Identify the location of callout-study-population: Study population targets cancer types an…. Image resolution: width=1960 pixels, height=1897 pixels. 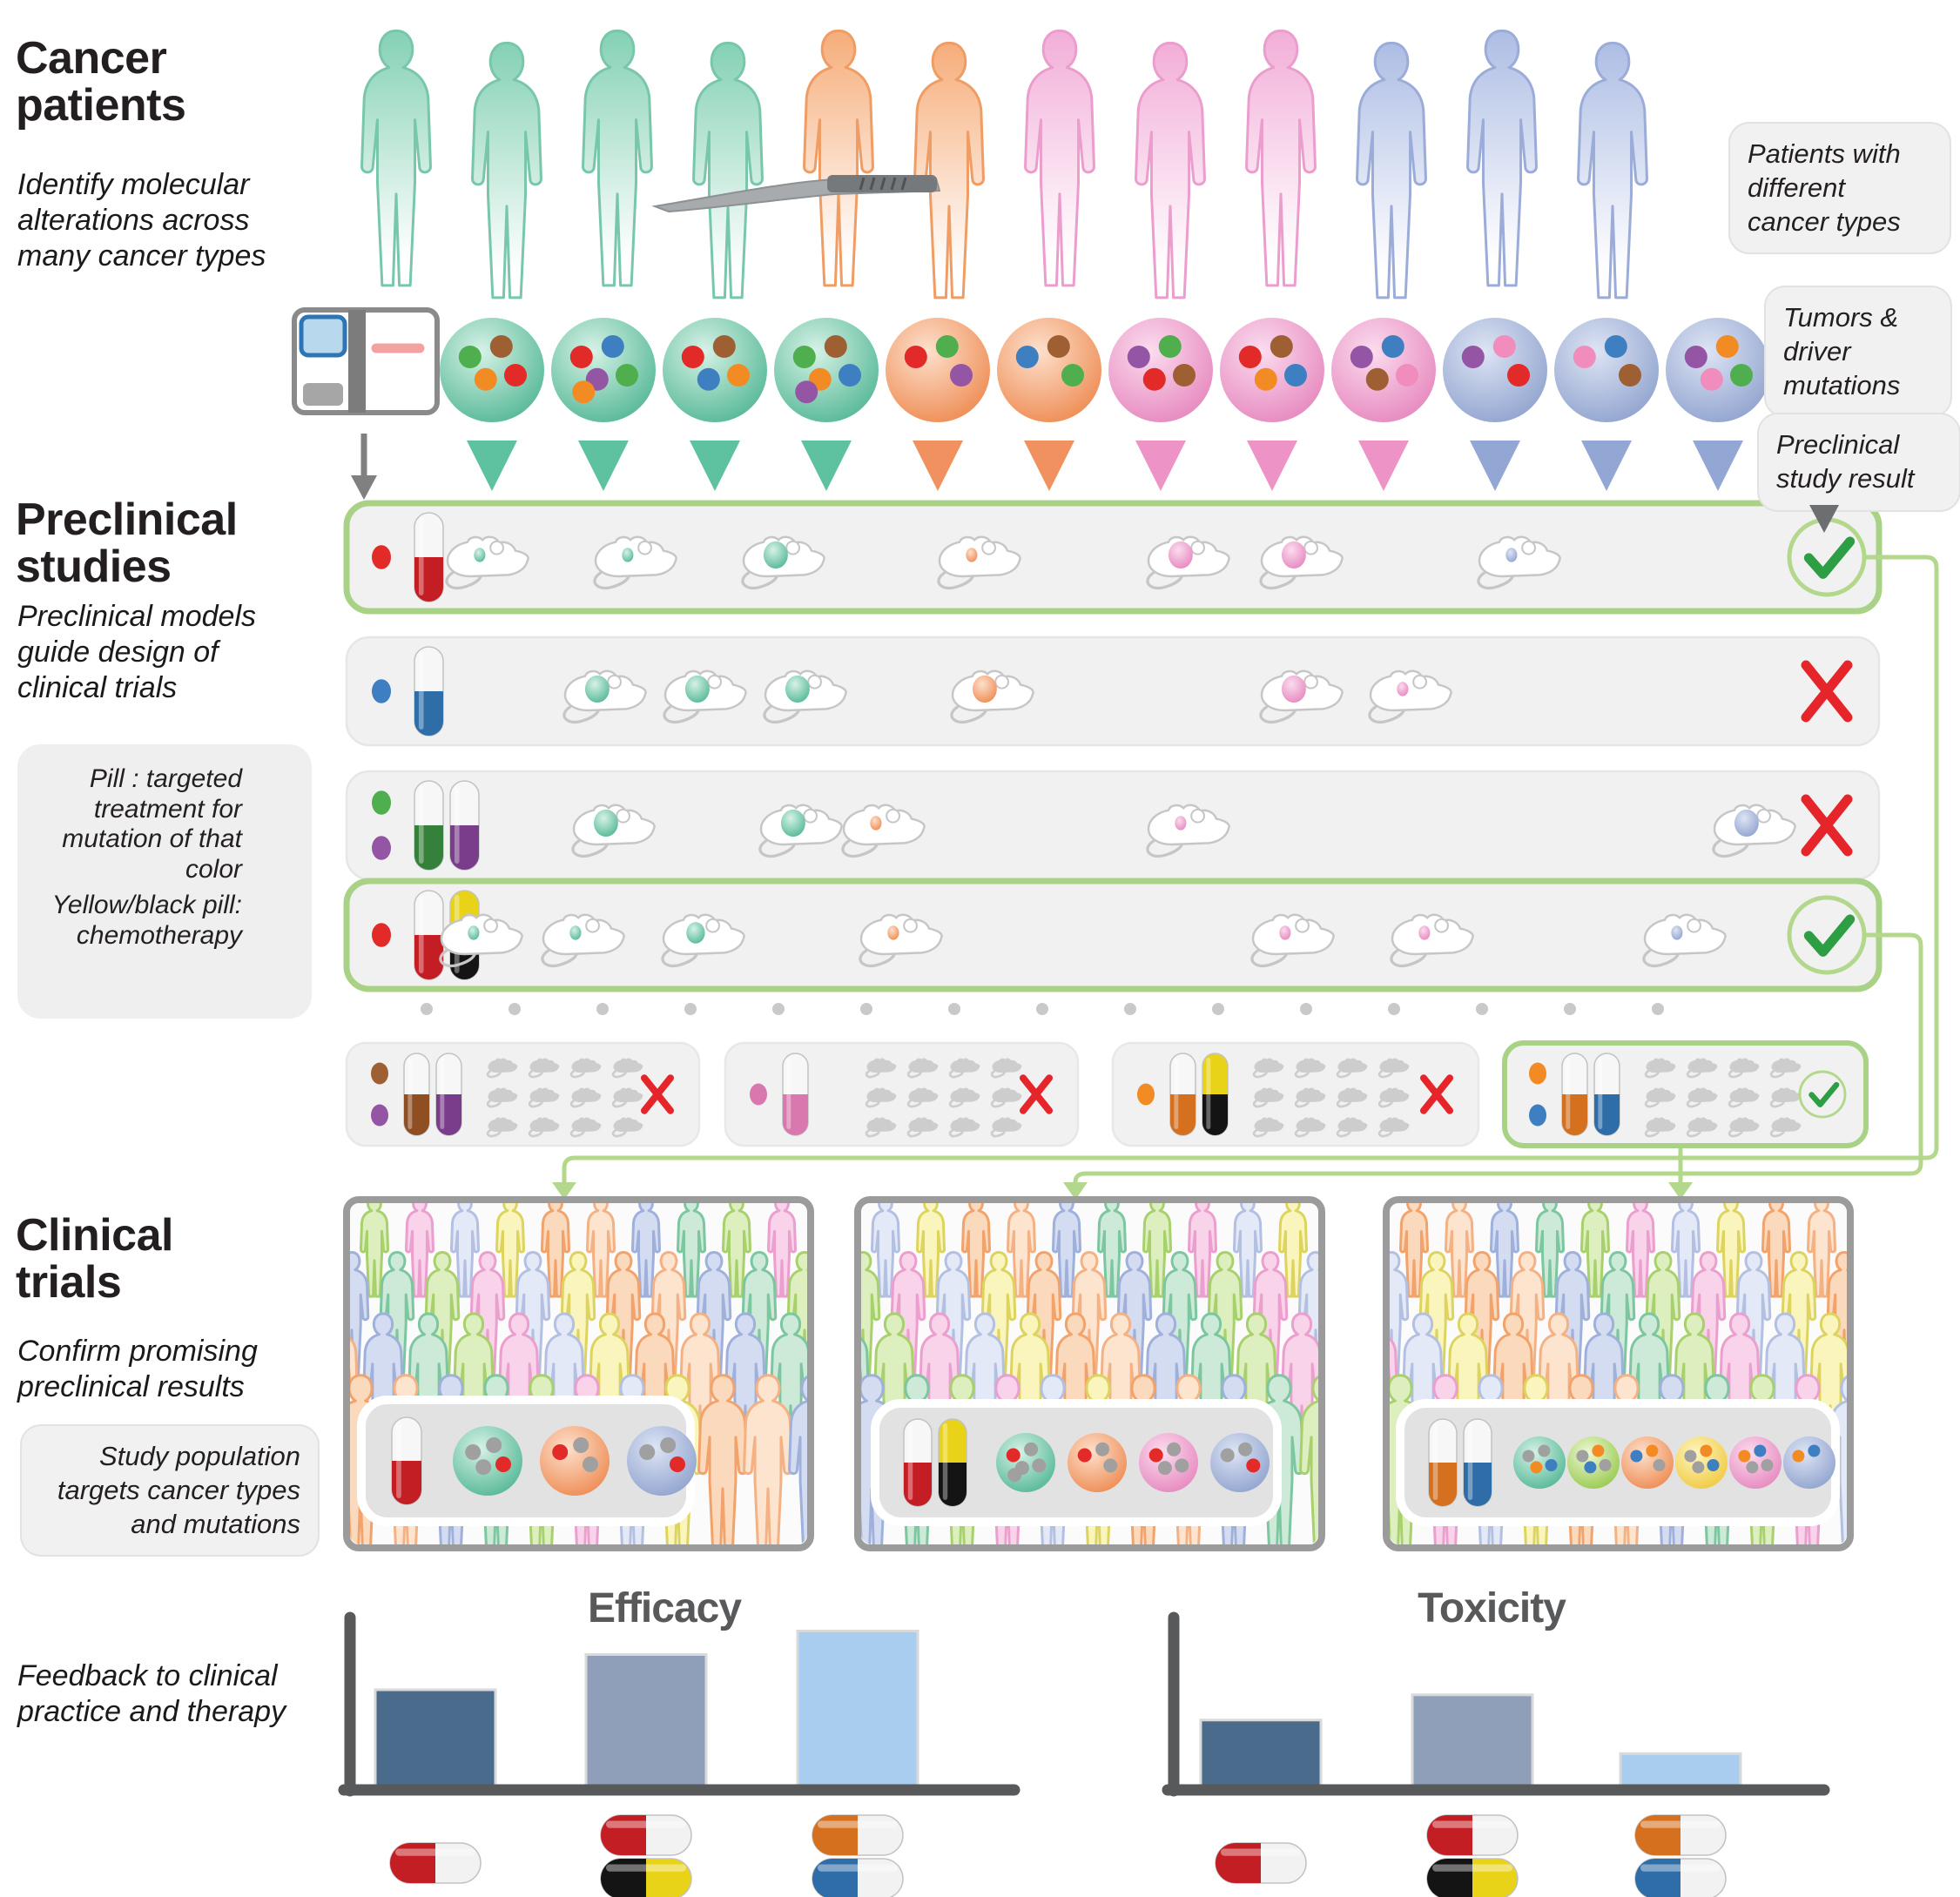
(170, 1490).